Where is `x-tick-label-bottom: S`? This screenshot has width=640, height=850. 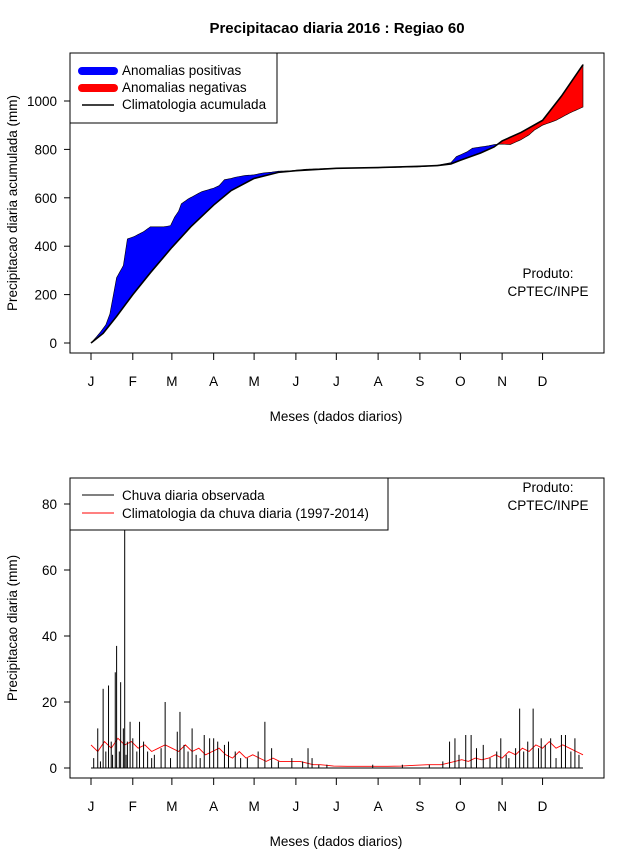
x-tick-label-bottom: S is located at coordinates (419, 806).